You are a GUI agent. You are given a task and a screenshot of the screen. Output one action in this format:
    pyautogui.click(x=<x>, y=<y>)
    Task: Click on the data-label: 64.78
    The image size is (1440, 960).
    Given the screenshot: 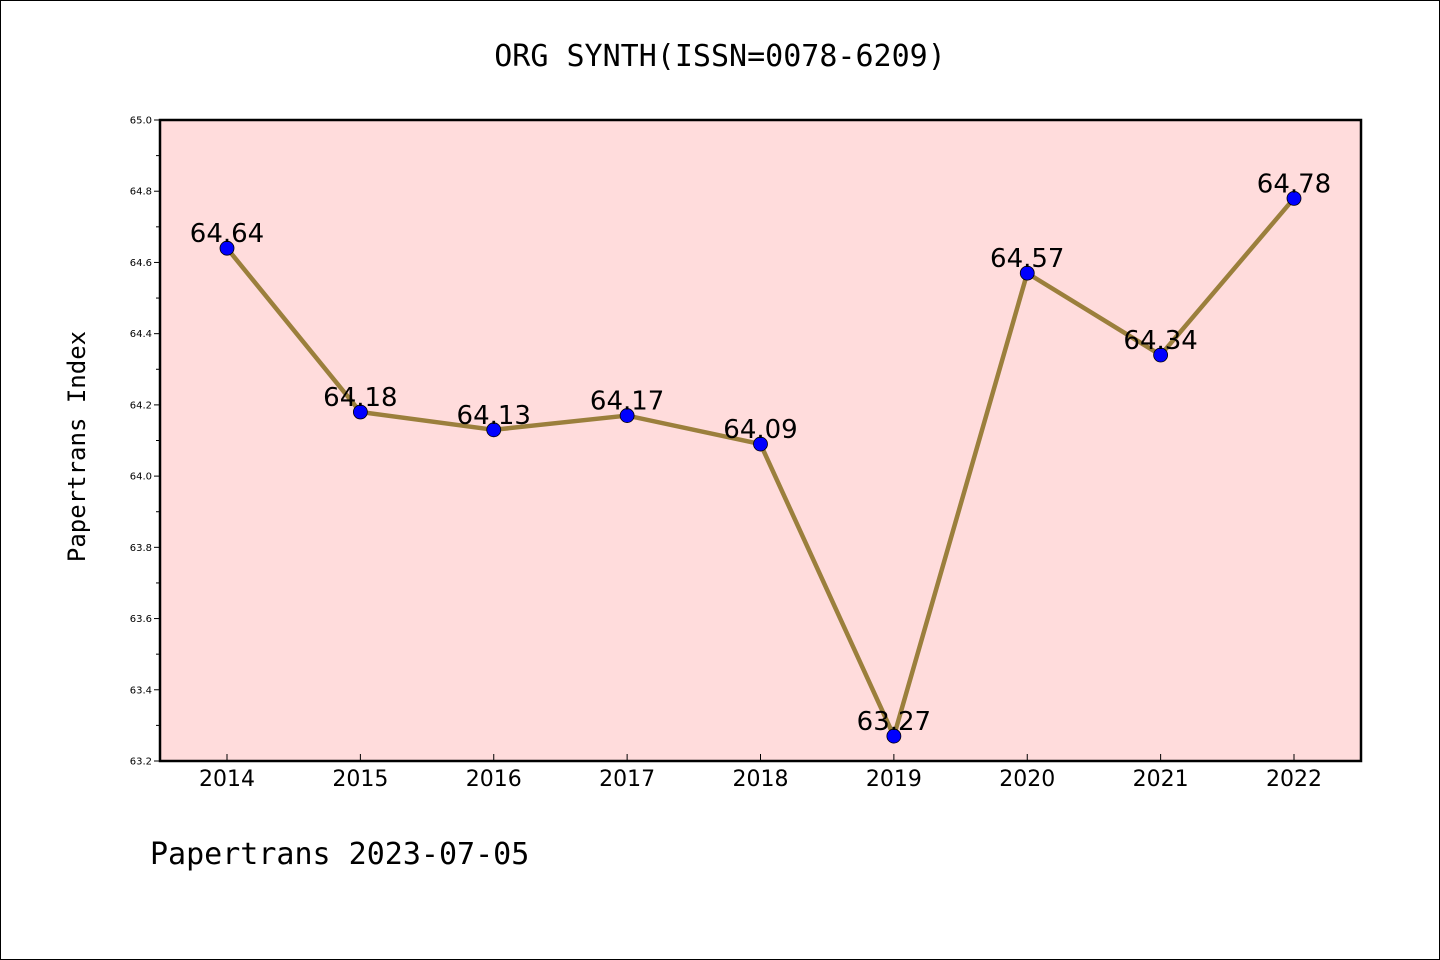 What is the action you would take?
    pyautogui.click(x=1294, y=184)
    